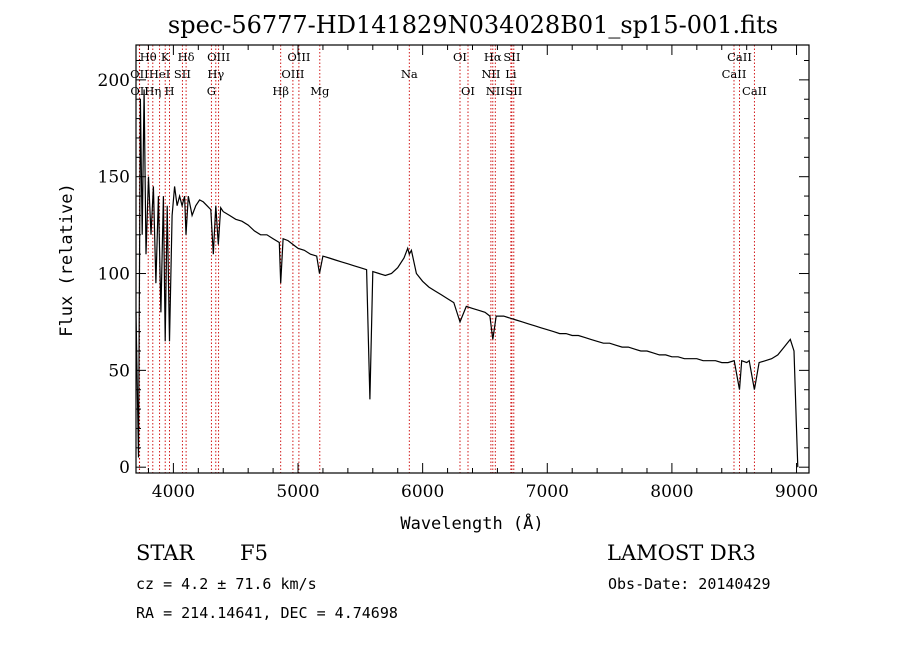 The width and height of the screenshot is (900, 649). Describe the element at coordinates (124, 468) in the screenshot. I see `y-tick-label: 0` at that location.